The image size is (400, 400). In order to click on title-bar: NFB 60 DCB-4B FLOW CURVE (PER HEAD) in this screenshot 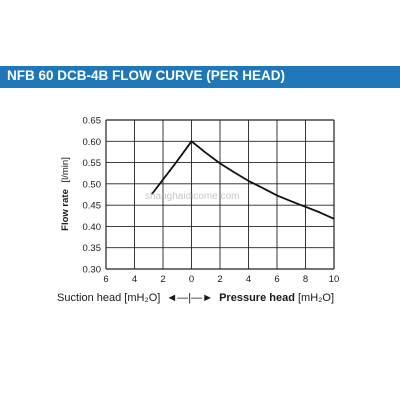, I will do `click(200, 77)`.